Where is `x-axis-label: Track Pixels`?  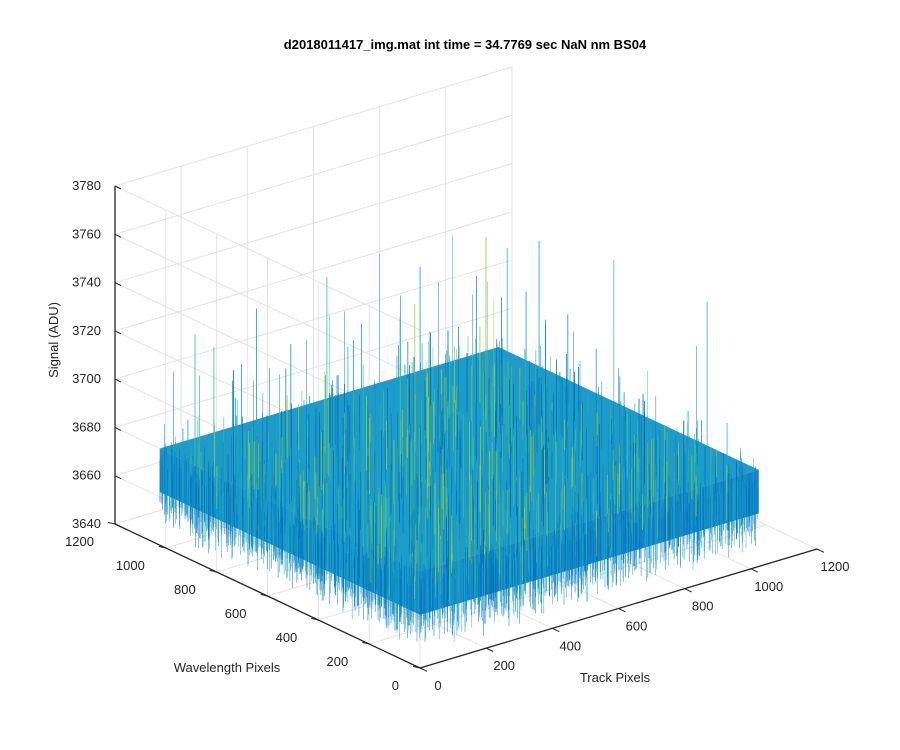
x-axis-label: Track Pixels is located at coordinates (615, 677).